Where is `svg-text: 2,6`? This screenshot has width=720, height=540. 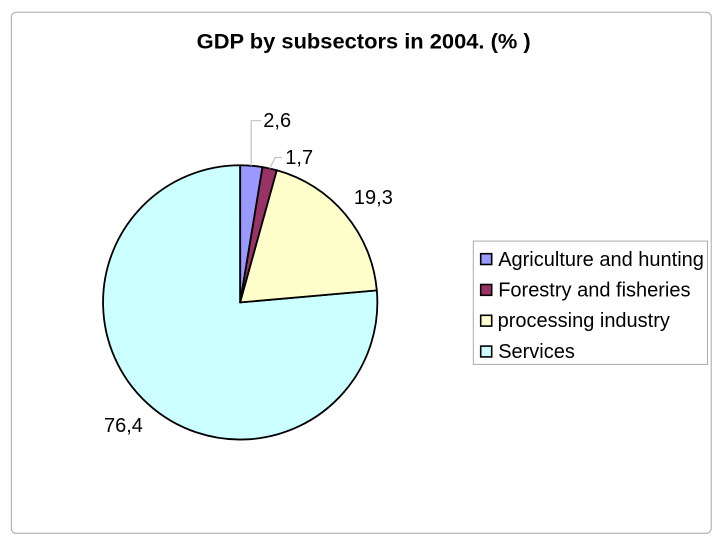 svg-text: 2,6 is located at coordinates (277, 121).